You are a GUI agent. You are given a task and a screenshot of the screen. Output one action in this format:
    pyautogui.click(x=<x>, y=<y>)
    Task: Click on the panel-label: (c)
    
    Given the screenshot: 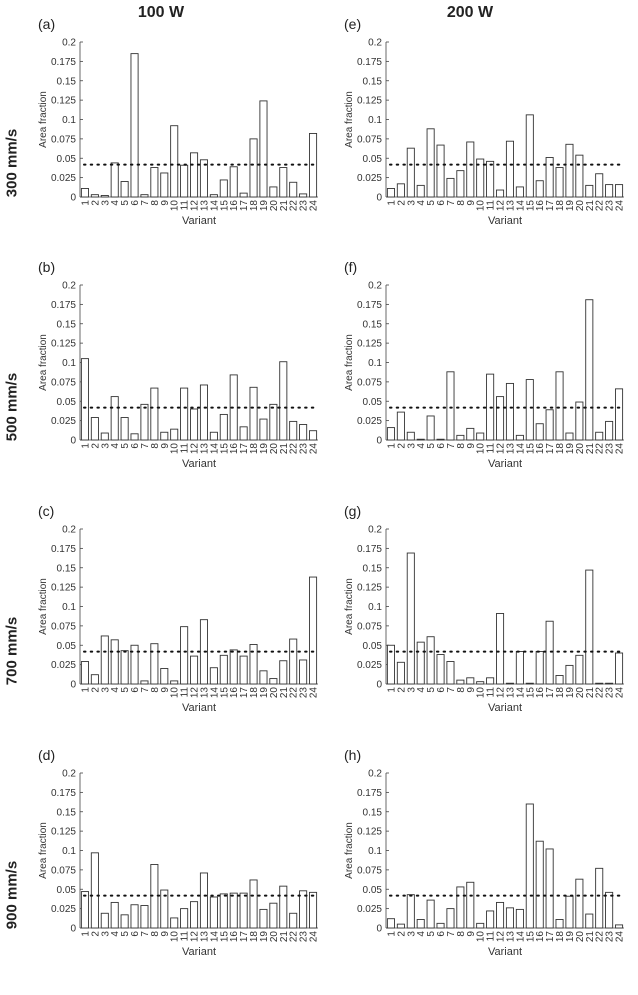 What is the action you would take?
    pyautogui.click(x=46, y=511)
    